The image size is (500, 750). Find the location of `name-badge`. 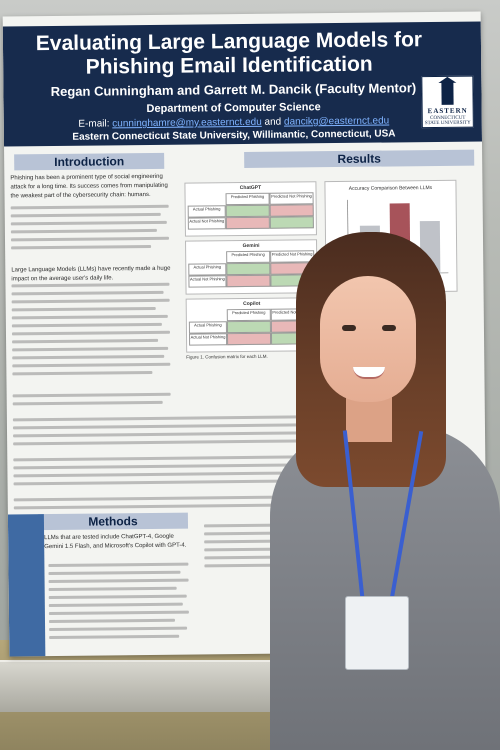

name-badge is located at coordinates (377, 633).